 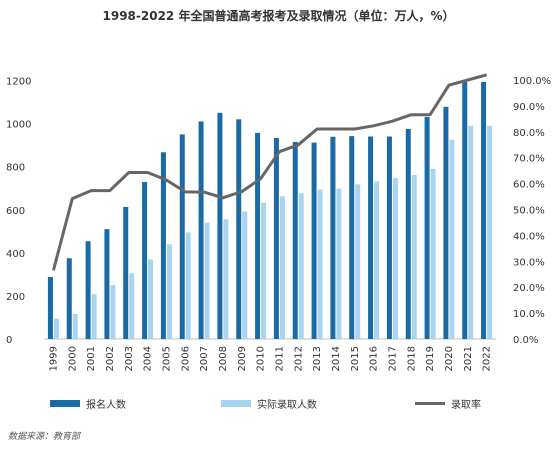 What do you see at coordinates (317, 358) in the screenshot?
I see `x-tick-label: 2013` at bounding box center [317, 358].